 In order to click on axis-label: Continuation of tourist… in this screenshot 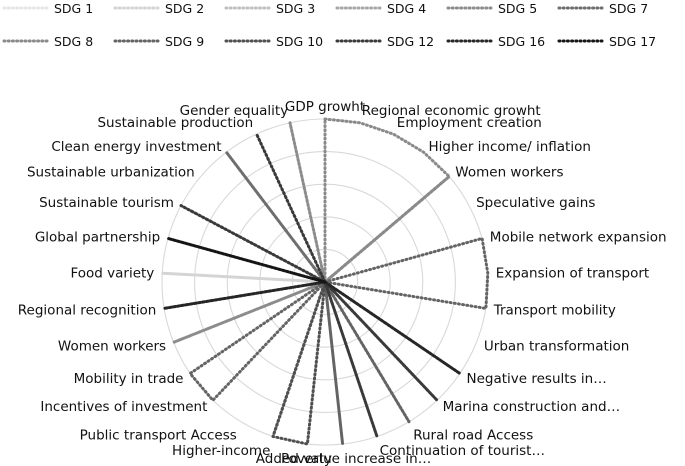, I will do `click(462, 451)`.